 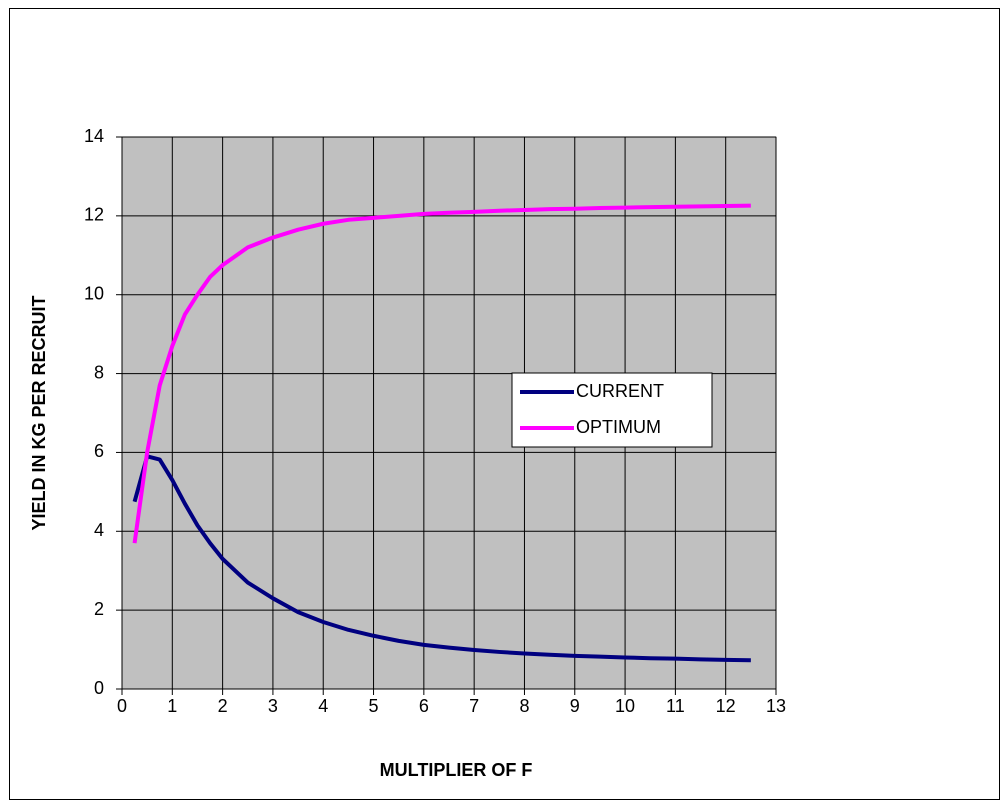 What do you see at coordinates (474, 706) in the screenshot?
I see `x-tick-label: 7` at bounding box center [474, 706].